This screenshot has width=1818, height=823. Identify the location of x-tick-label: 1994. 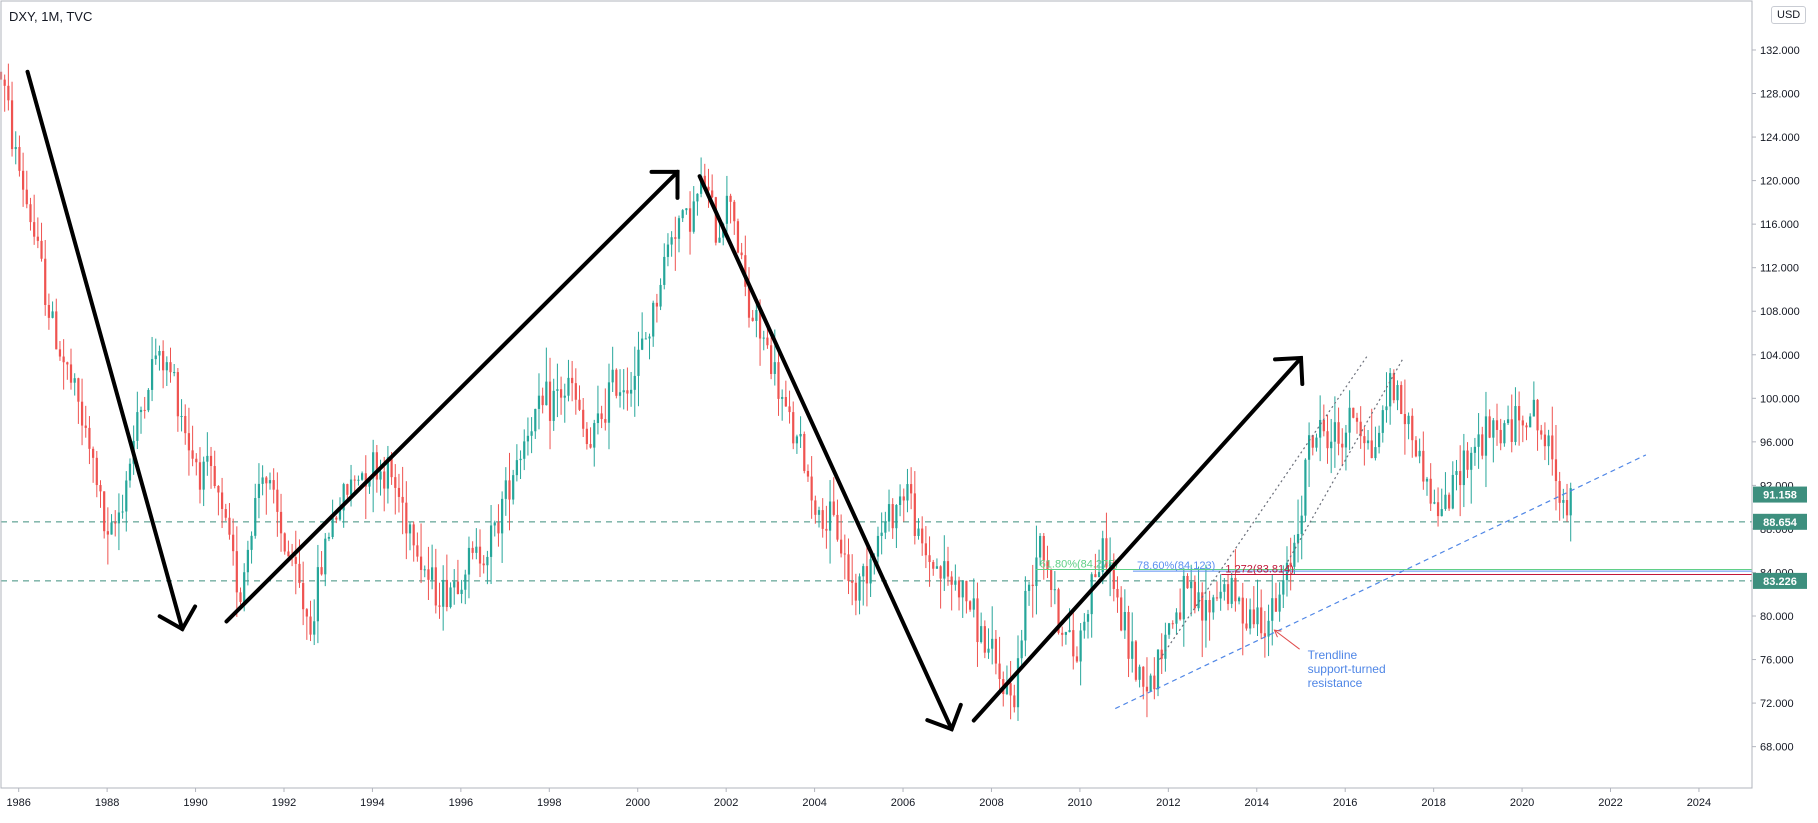
(372, 803).